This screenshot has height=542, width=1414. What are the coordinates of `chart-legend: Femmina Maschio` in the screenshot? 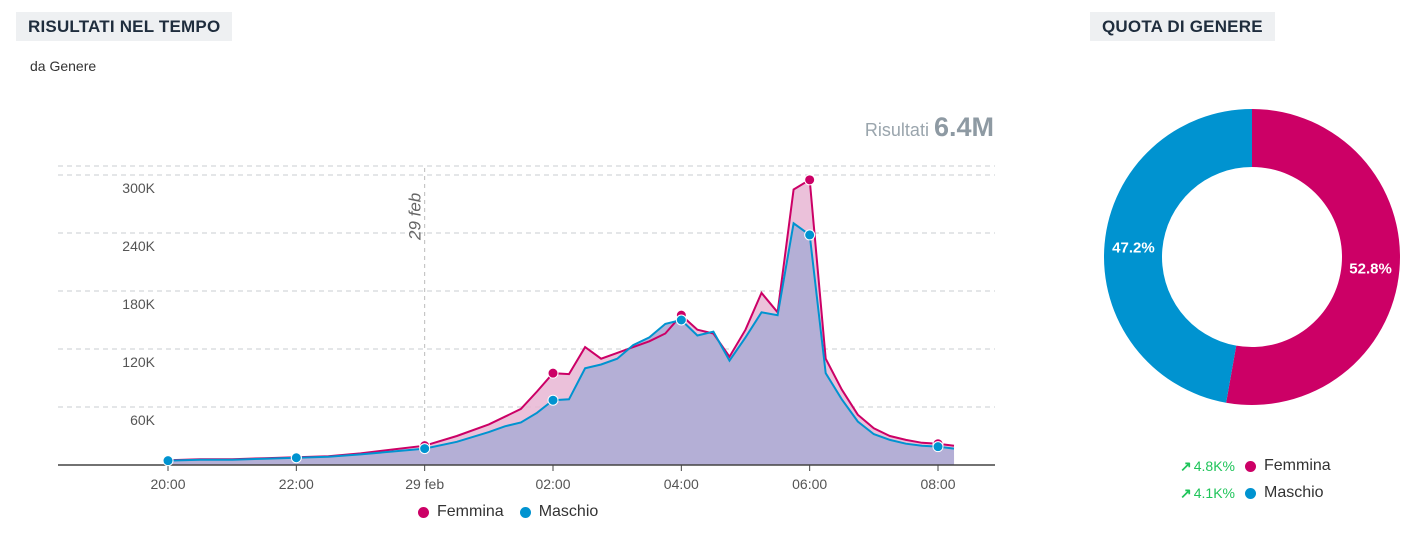 It's located at (516, 512).